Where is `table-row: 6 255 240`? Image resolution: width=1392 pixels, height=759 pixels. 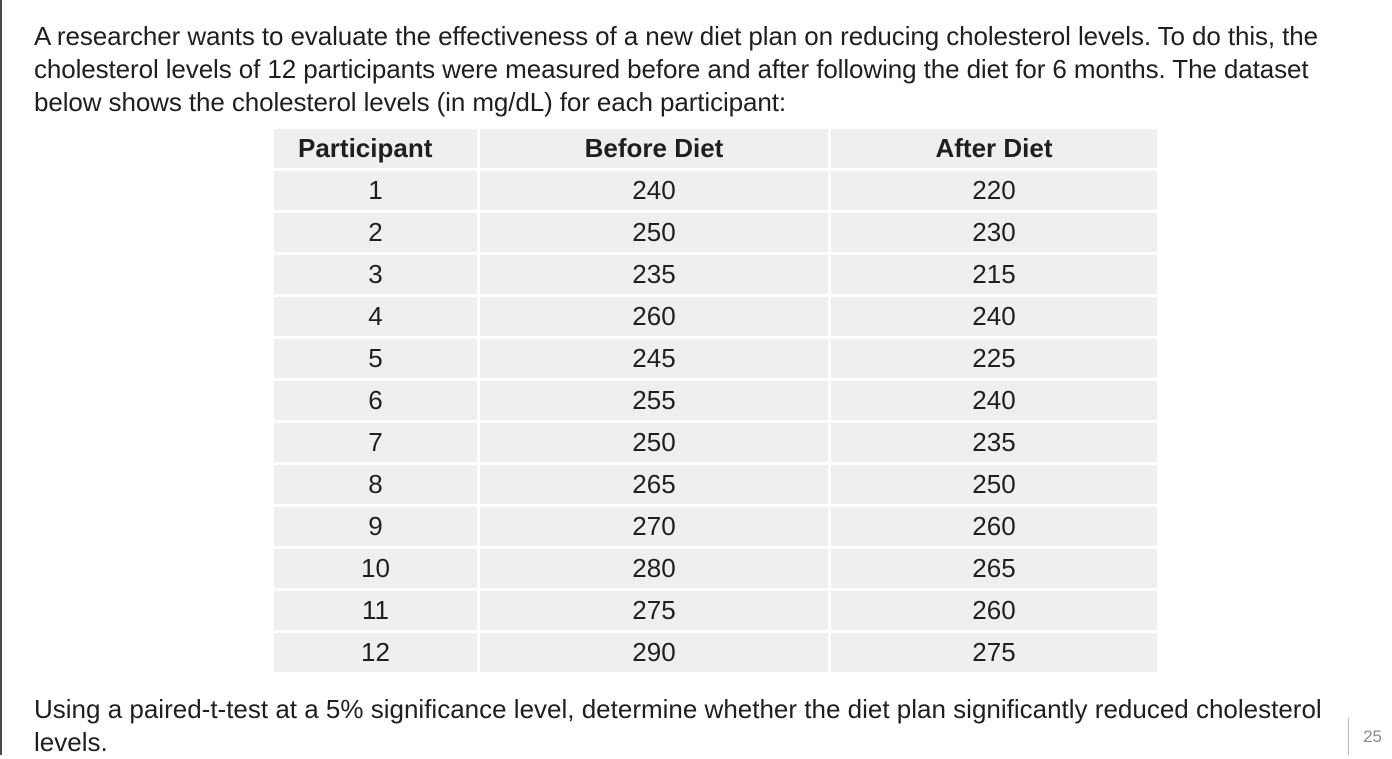
table-row: 6 255 240 is located at coordinates (715, 400).